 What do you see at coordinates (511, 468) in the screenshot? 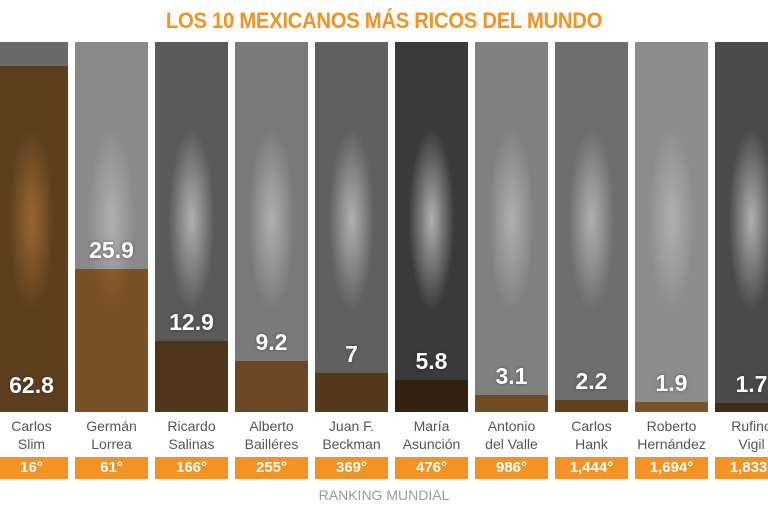
I see `world-rank-badge: 986°` at bounding box center [511, 468].